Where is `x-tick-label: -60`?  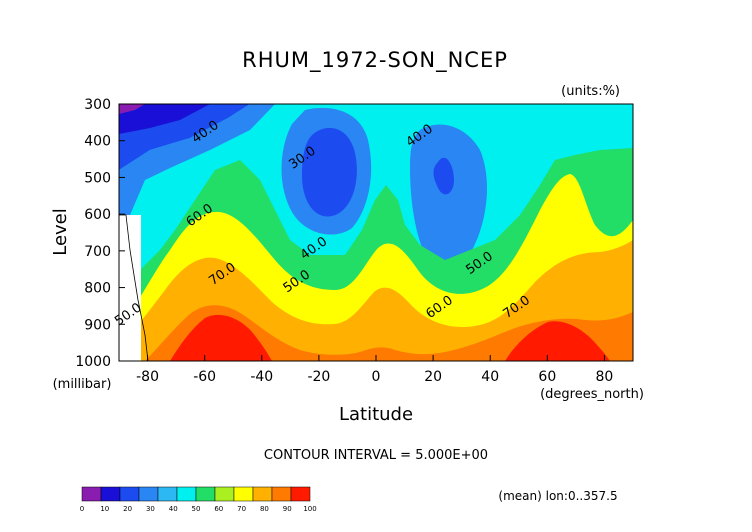
x-tick-label: -60 is located at coordinates (204, 377).